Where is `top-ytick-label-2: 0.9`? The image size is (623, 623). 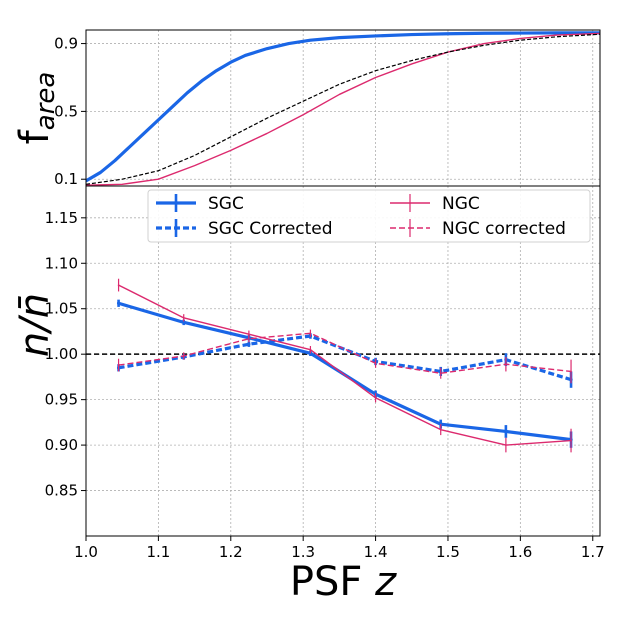 top-ytick-label-2: 0.9 is located at coordinates (66, 44).